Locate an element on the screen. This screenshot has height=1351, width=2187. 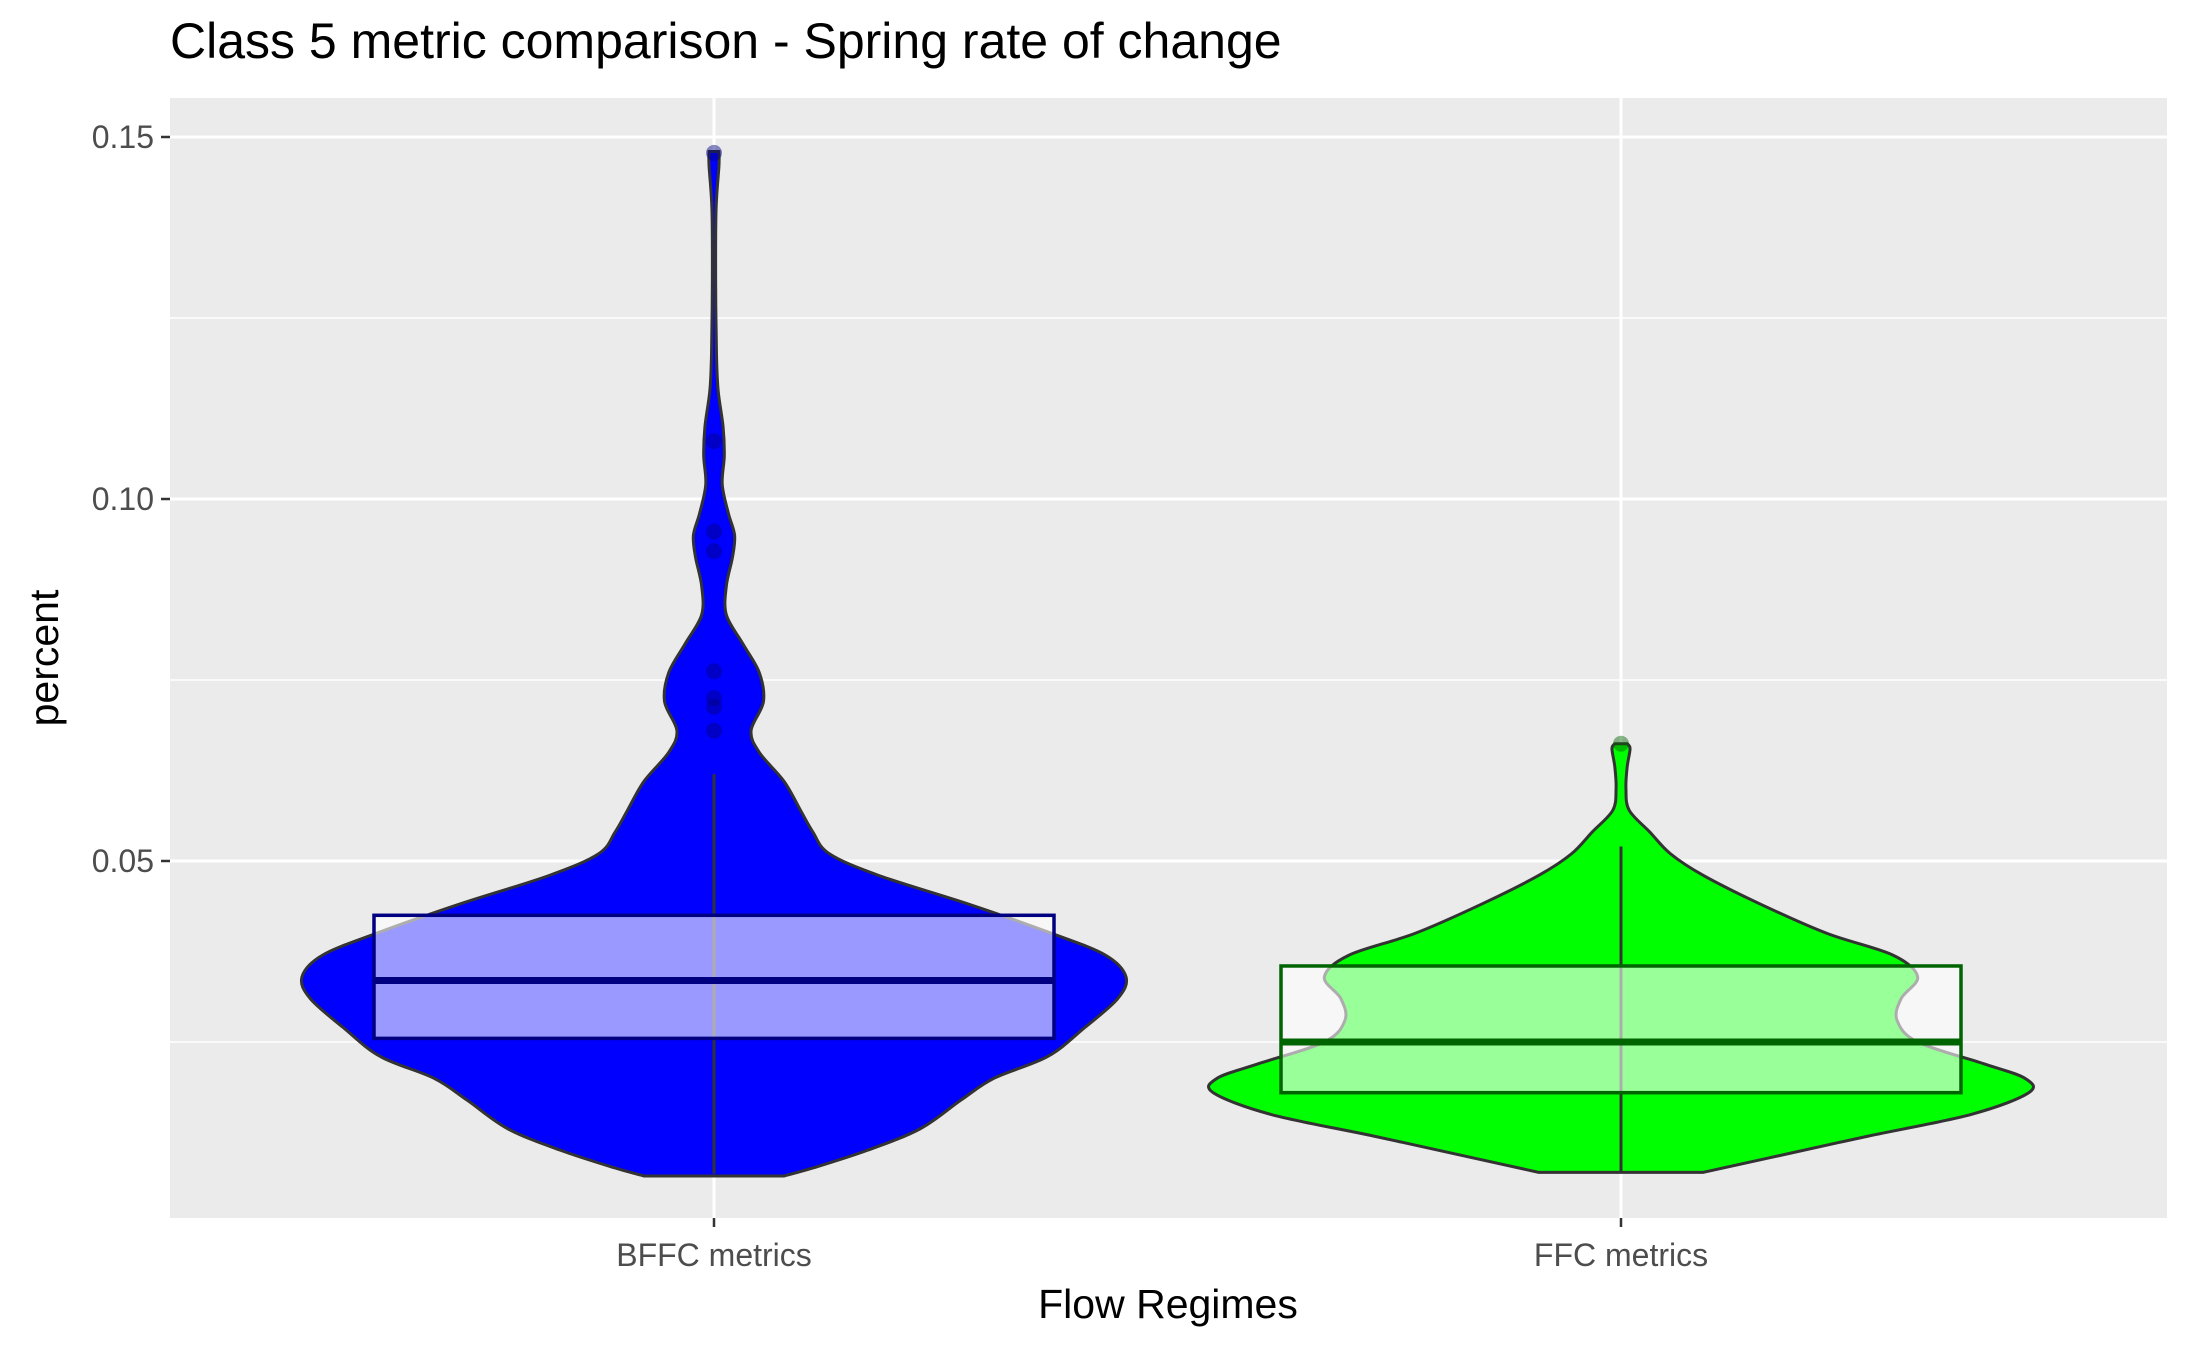
y-tick-label: 0.15 is located at coordinates (123, 137).